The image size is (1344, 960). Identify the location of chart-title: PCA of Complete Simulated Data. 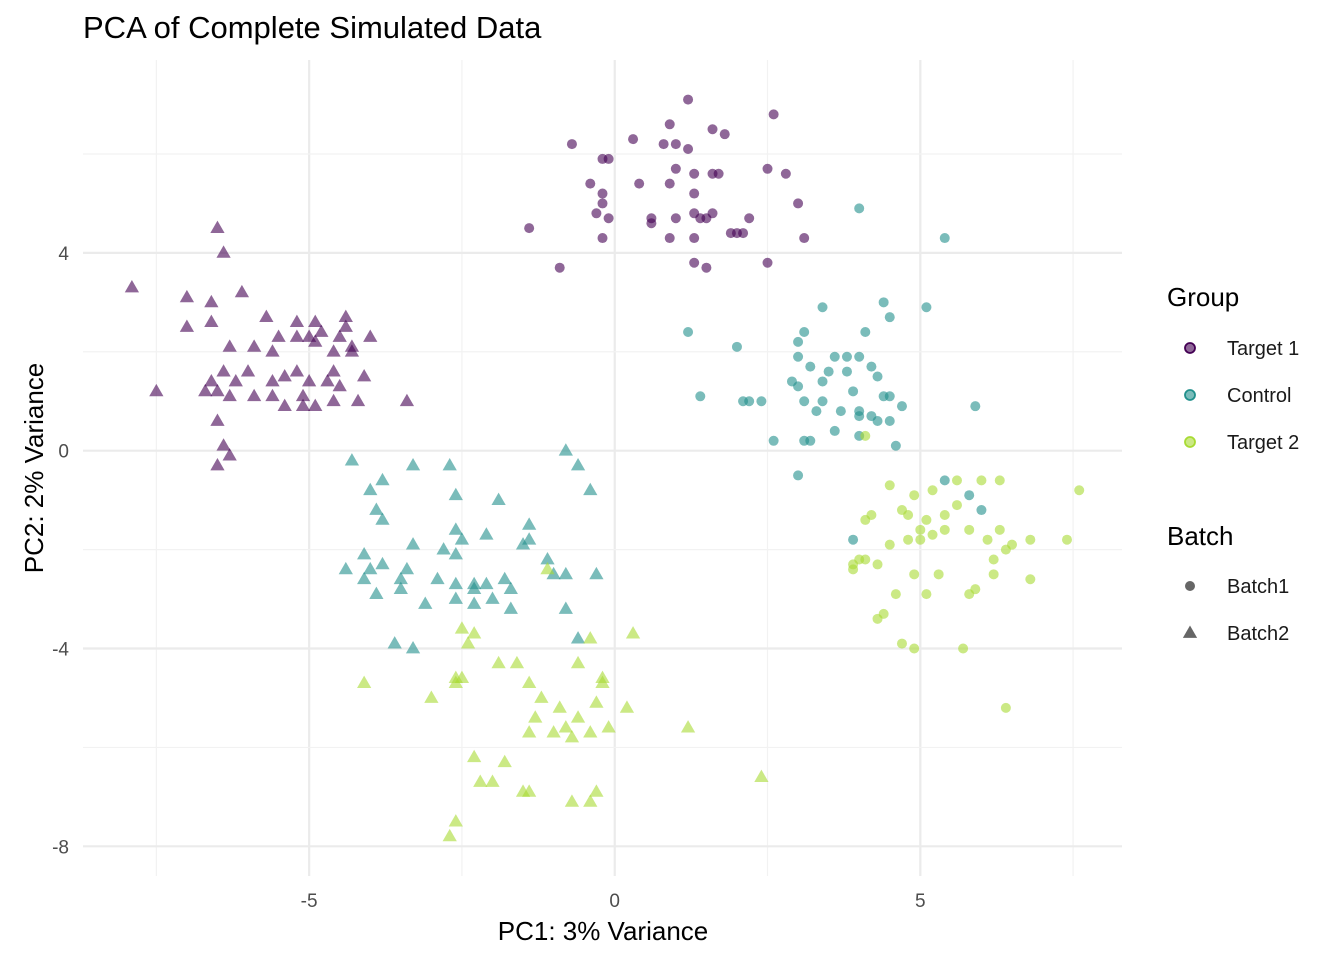
(312, 27).